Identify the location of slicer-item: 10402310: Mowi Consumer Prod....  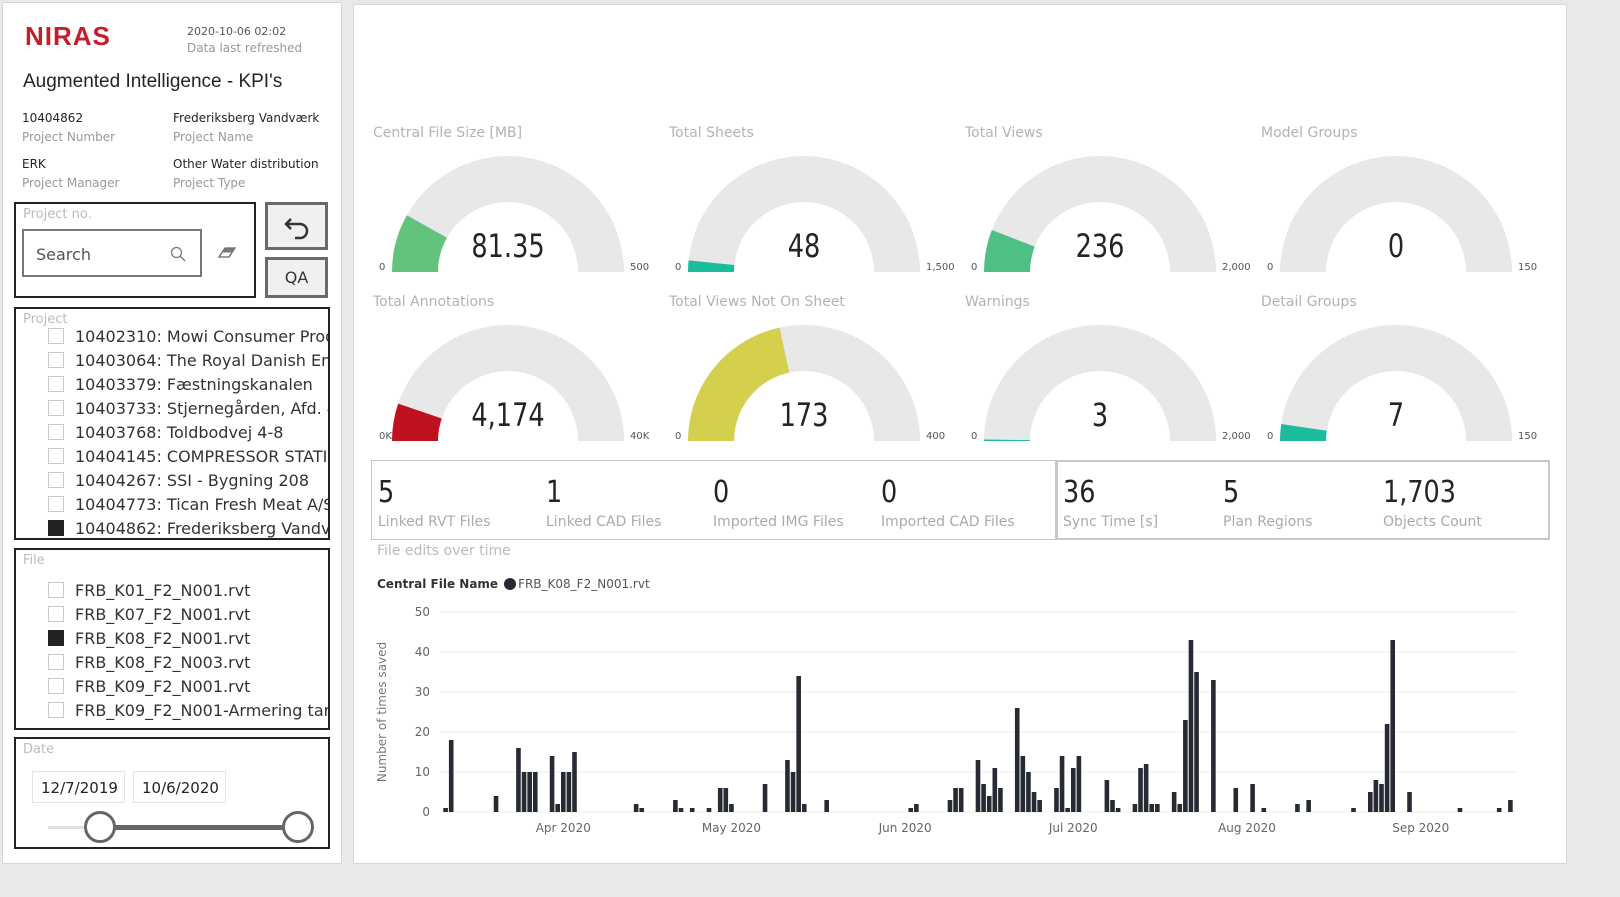
(188, 336).